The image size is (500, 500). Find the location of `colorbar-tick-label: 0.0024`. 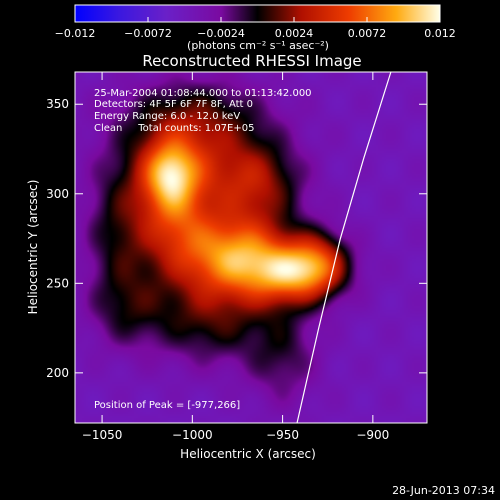

colorbar-tick-label: 0.0024 is located at coordinates (294, 33).